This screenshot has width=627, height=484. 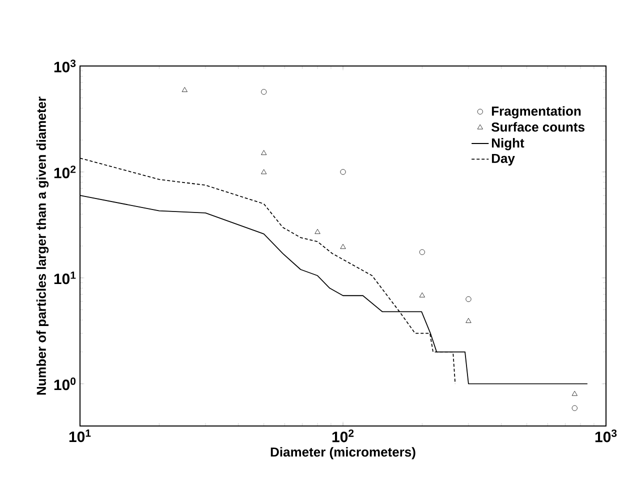 What do you see at coordinates (42, 245) in the screenshot?
I see `y-axis-title: Number of particles larger than a given diameter` at bounding box center [42, 245].